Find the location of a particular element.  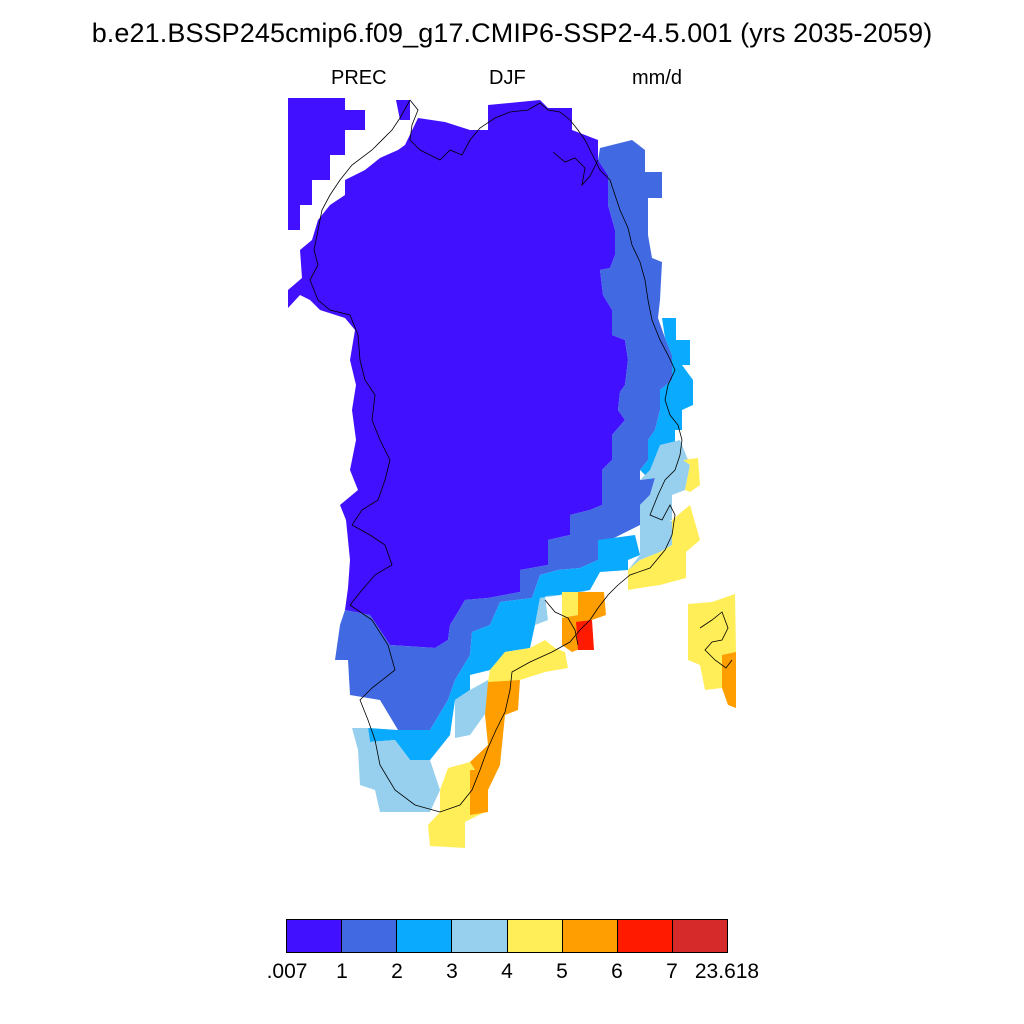

colorbar-label: 4 is located at coordinates (507, 971).